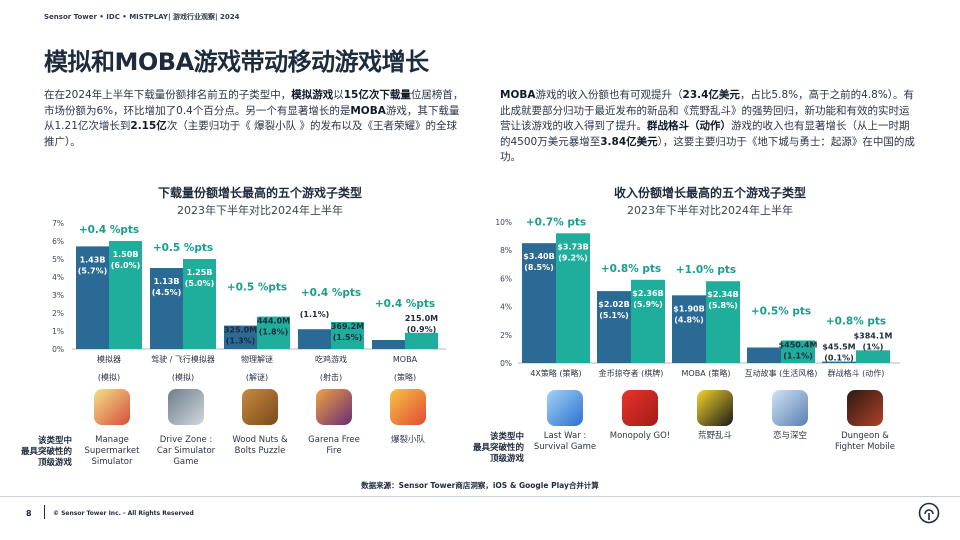  What do you see at coordinates (572, 246) in the screenshot?
I see `svg-text: $3.73B` at bounding box center [572, 246].